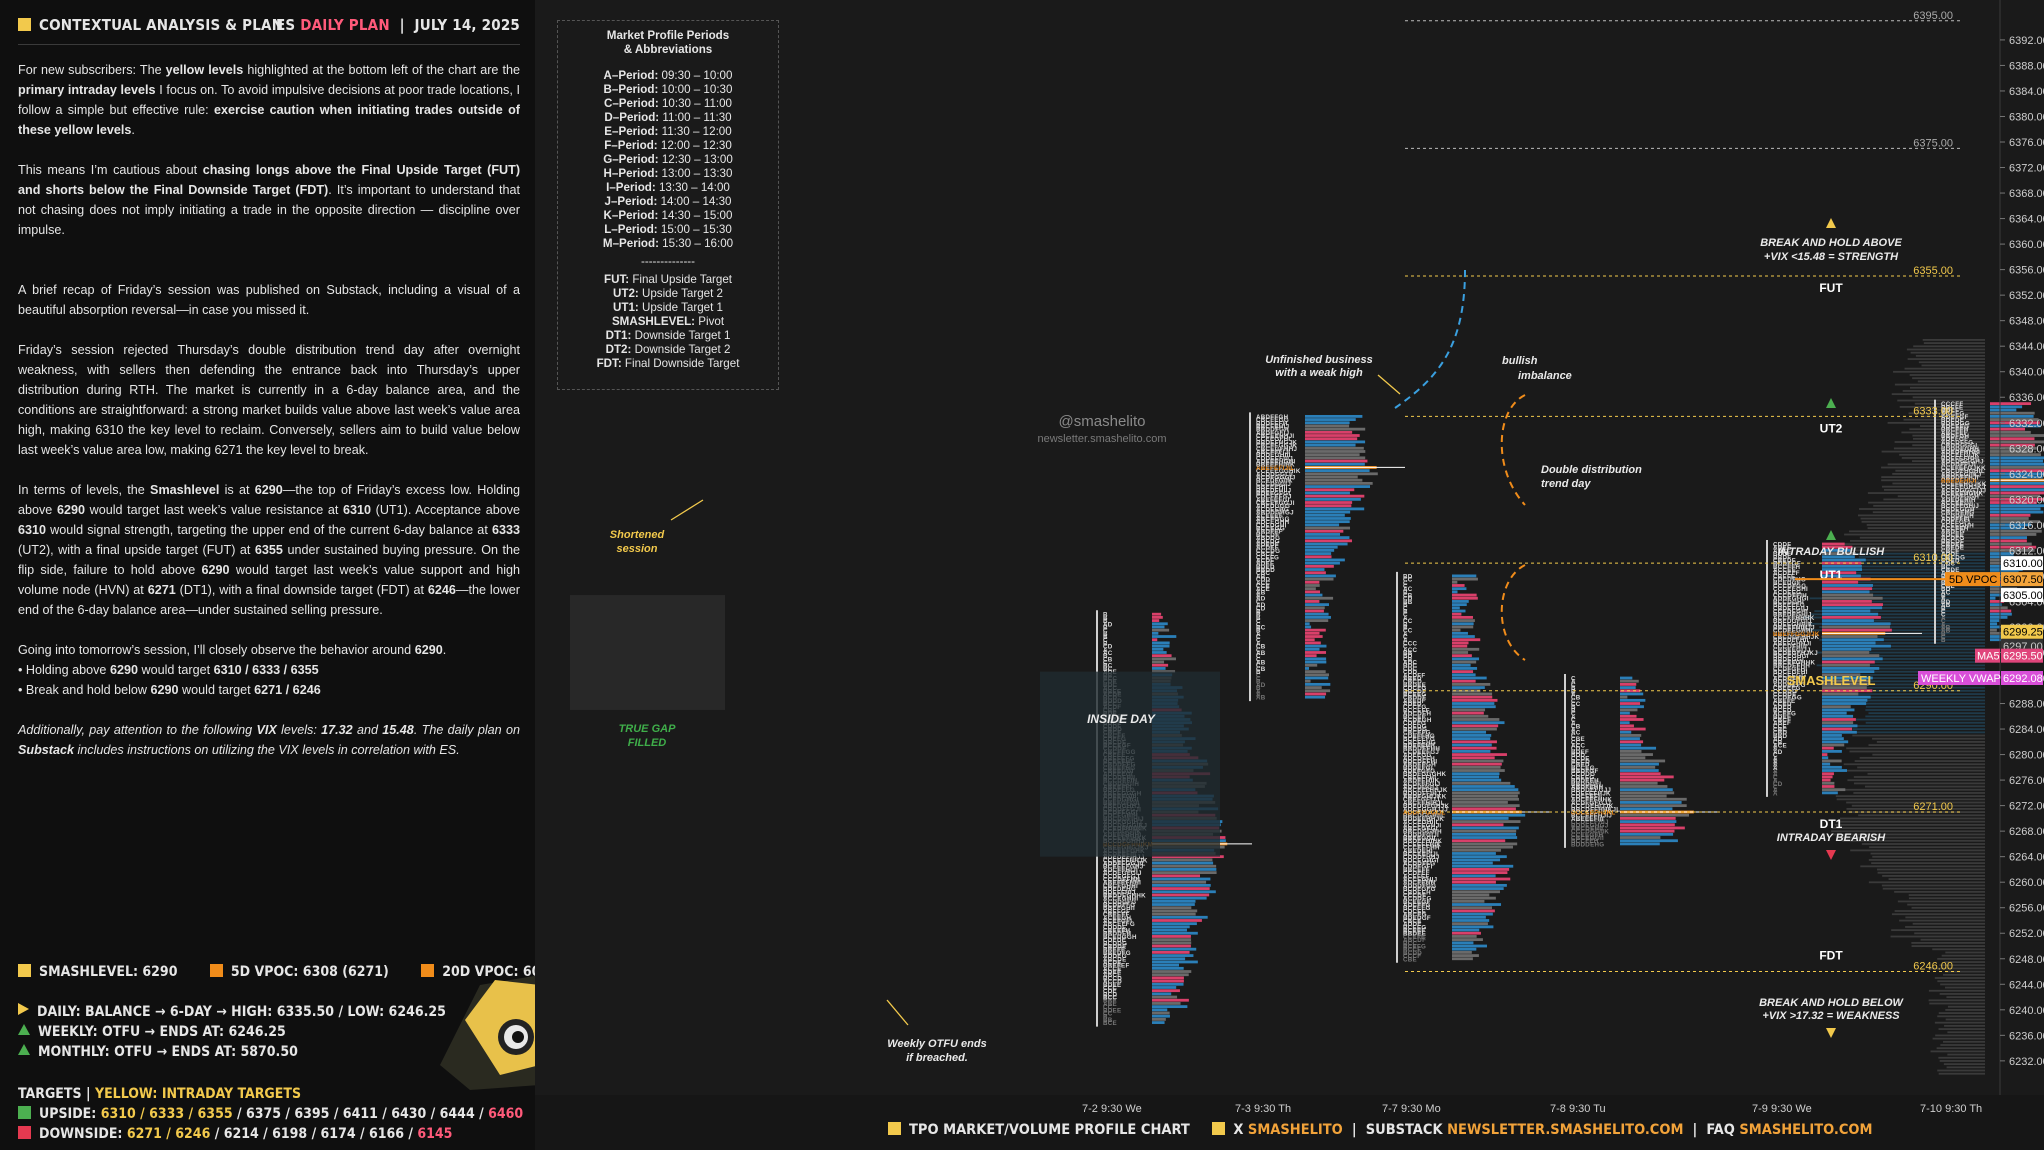  I want to click on y-tick-label: 6256.00, so click(2026, 909).